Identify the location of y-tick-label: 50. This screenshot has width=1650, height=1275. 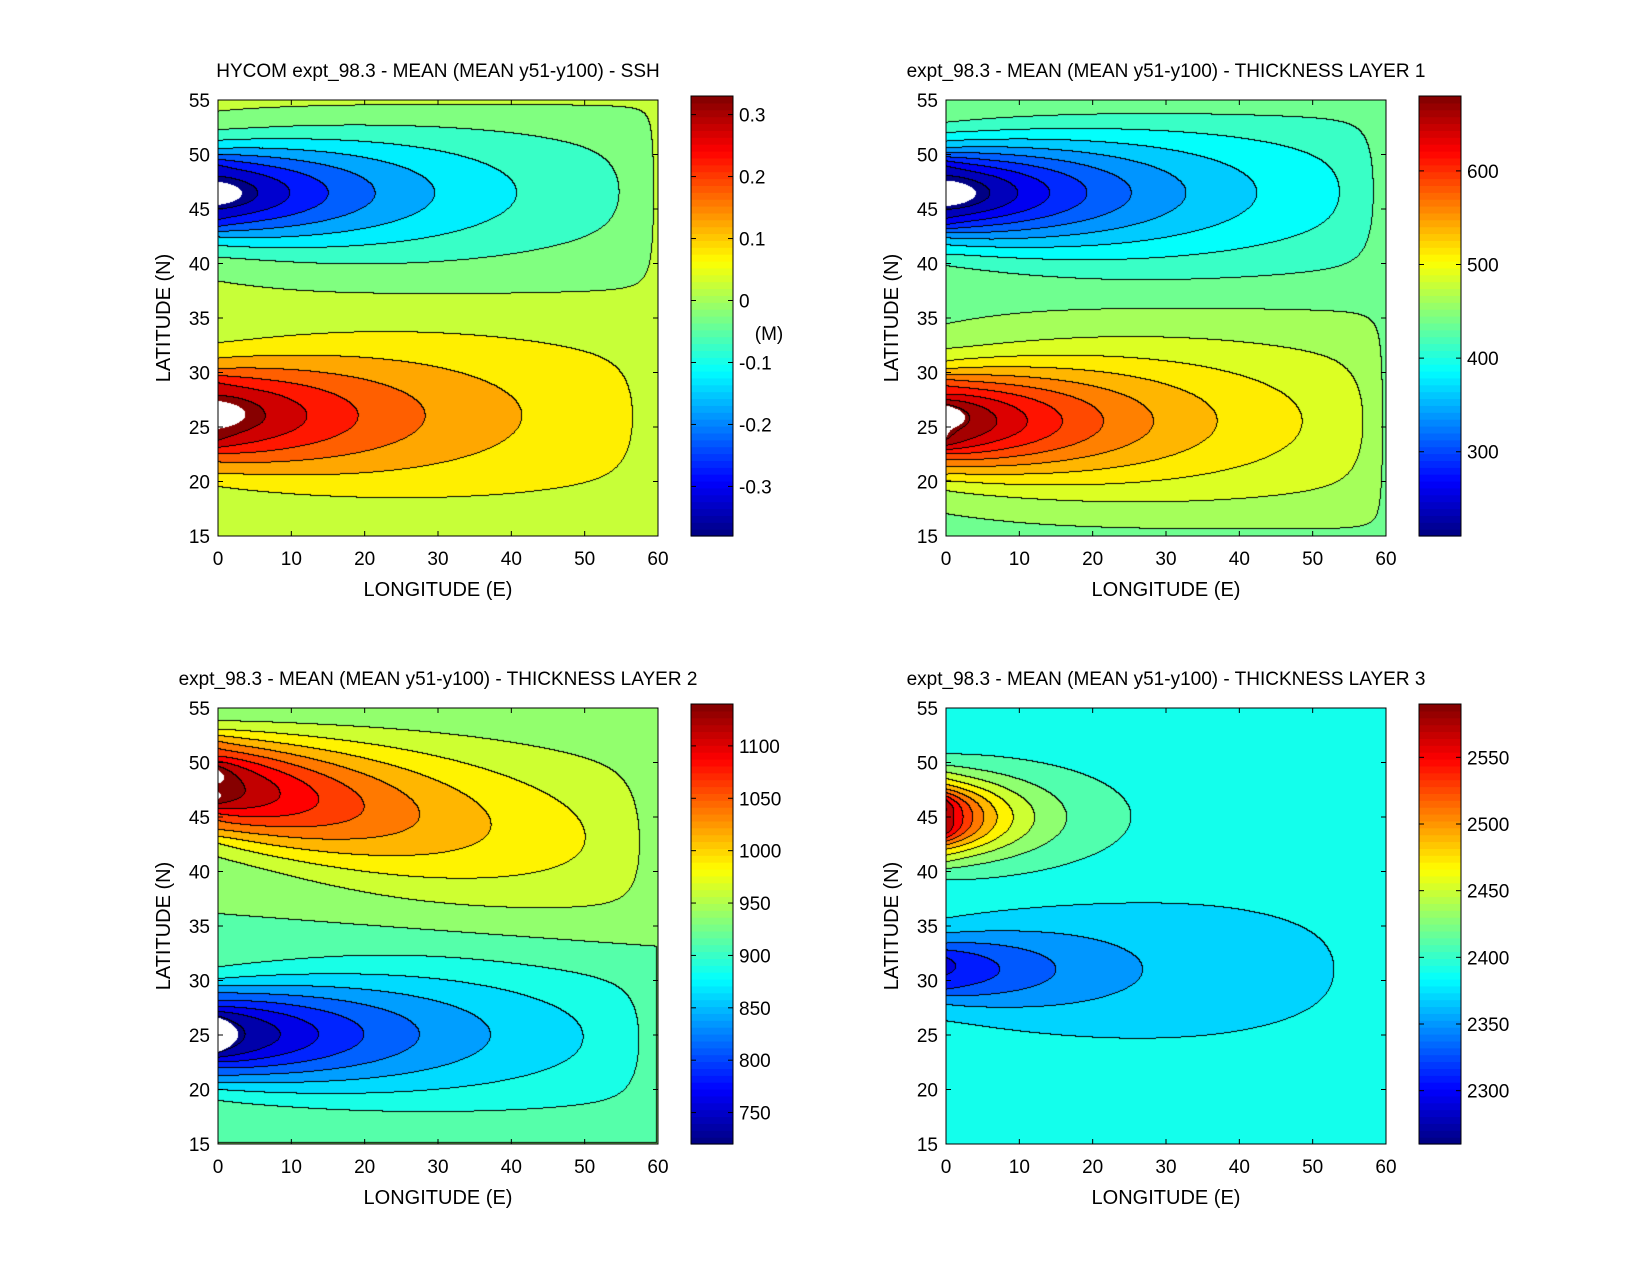
(199, 156).